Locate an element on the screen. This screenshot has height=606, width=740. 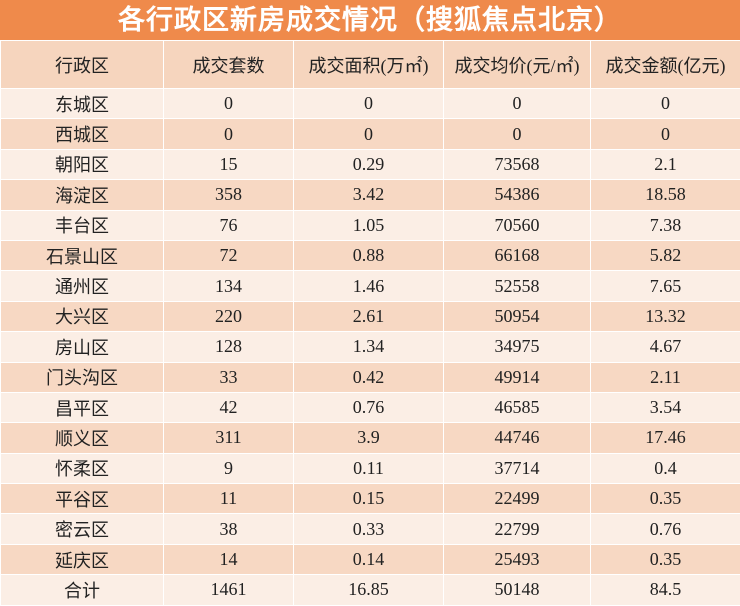
value-cell: 0.29 is located at coordinates (368, 164).